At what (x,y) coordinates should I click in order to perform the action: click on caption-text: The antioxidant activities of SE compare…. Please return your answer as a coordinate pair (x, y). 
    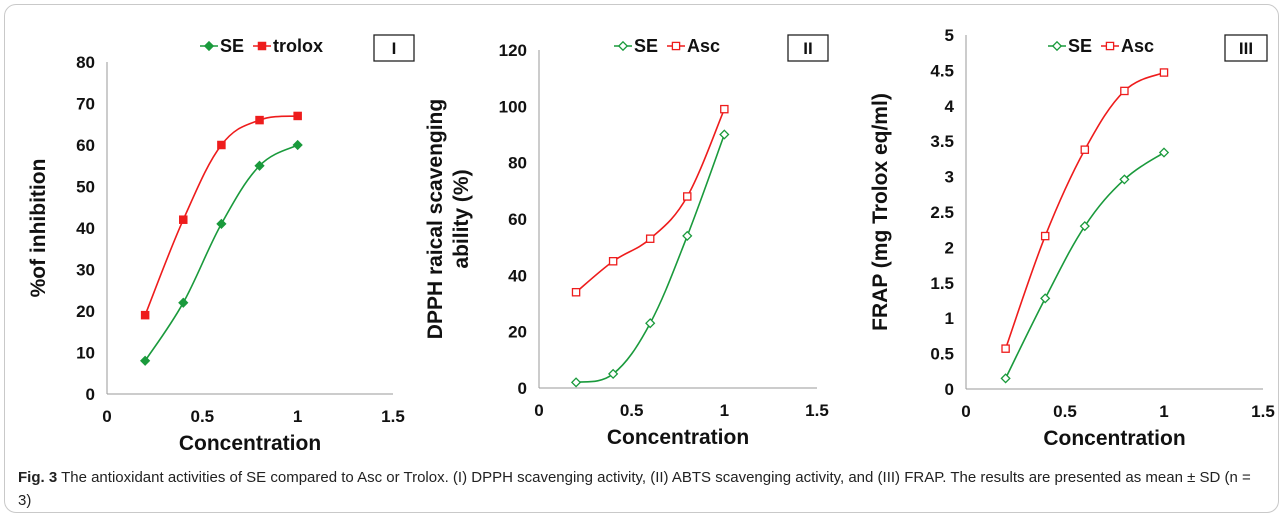
    Looking at the image, I should click on (634, 489).